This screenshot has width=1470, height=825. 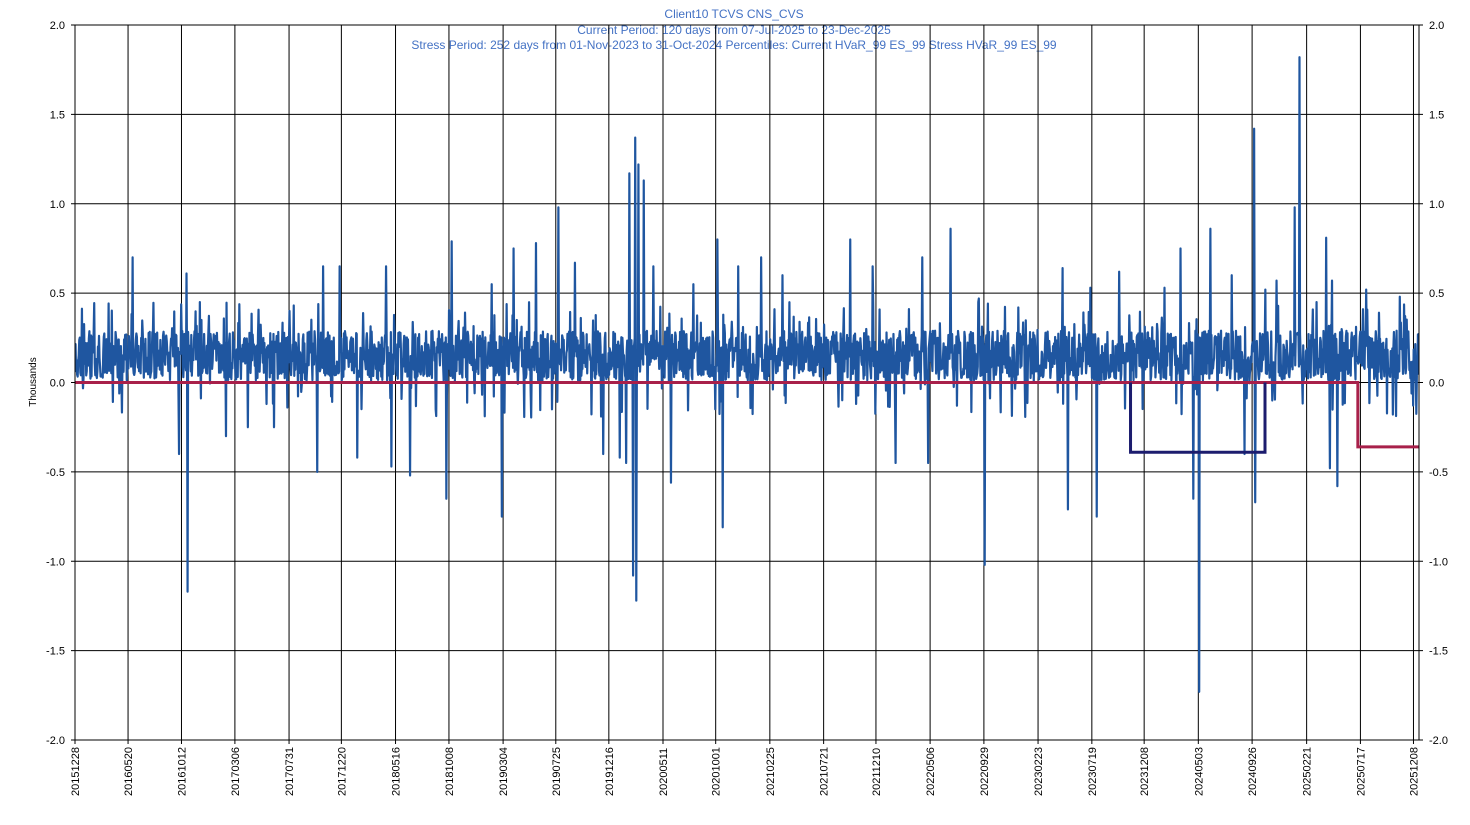 I want to click on y-tick-label-left: 0.5, so click(x=57, y=294).